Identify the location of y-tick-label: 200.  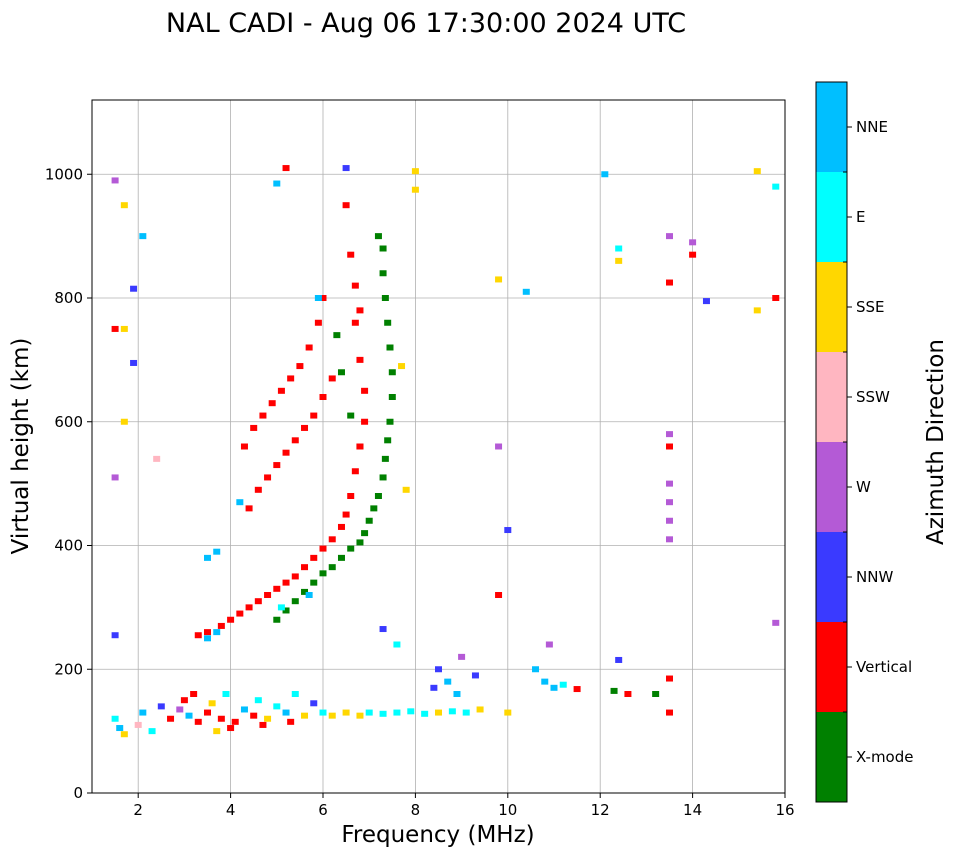
(68, 669).